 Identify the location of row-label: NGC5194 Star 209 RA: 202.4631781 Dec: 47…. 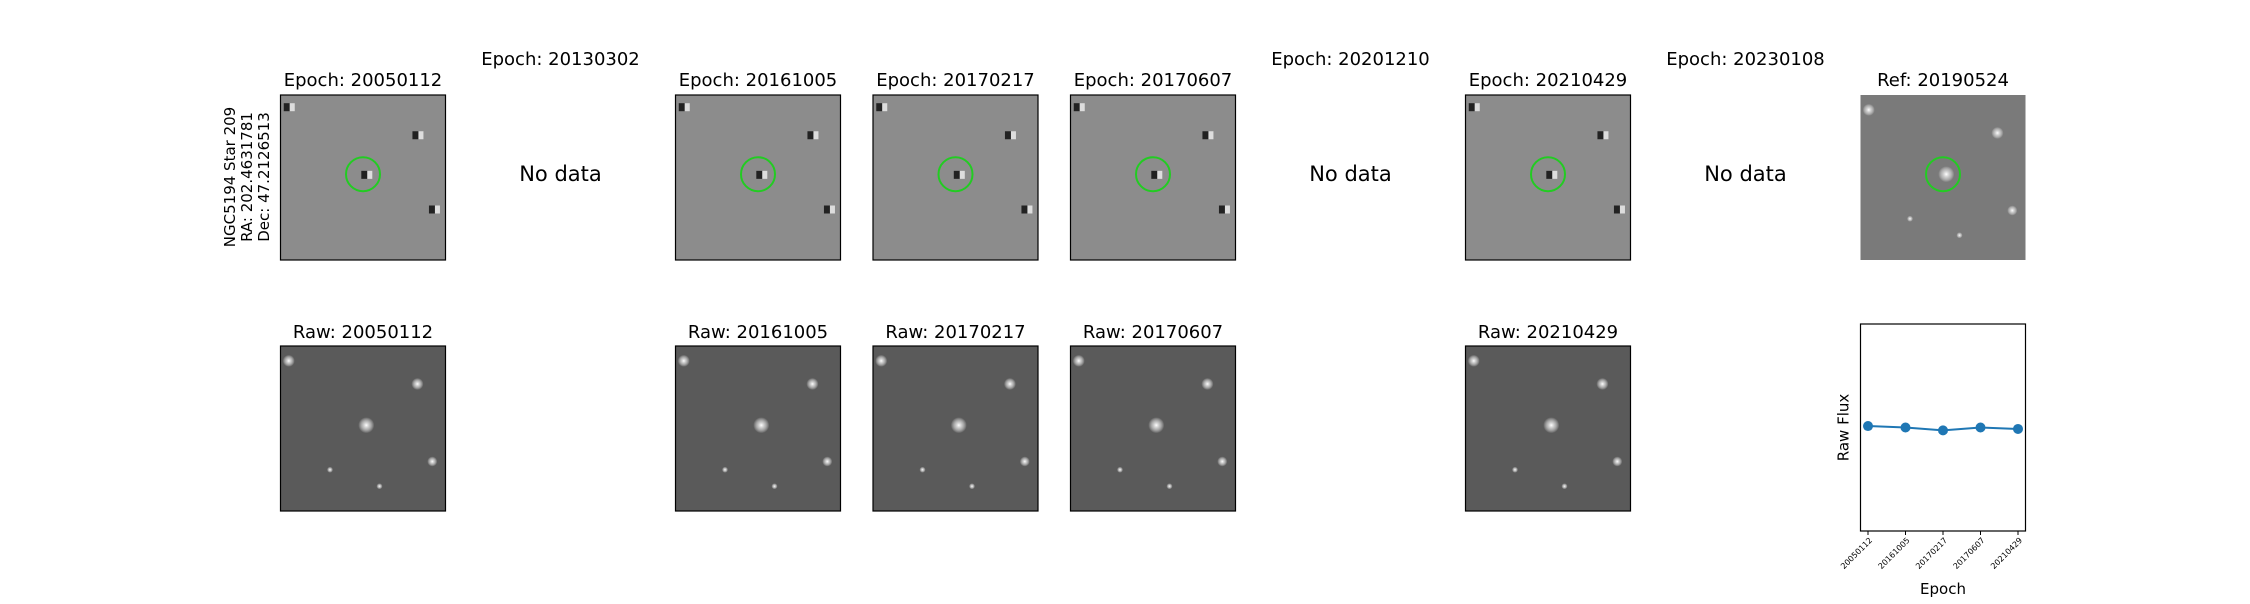
(247, 177).